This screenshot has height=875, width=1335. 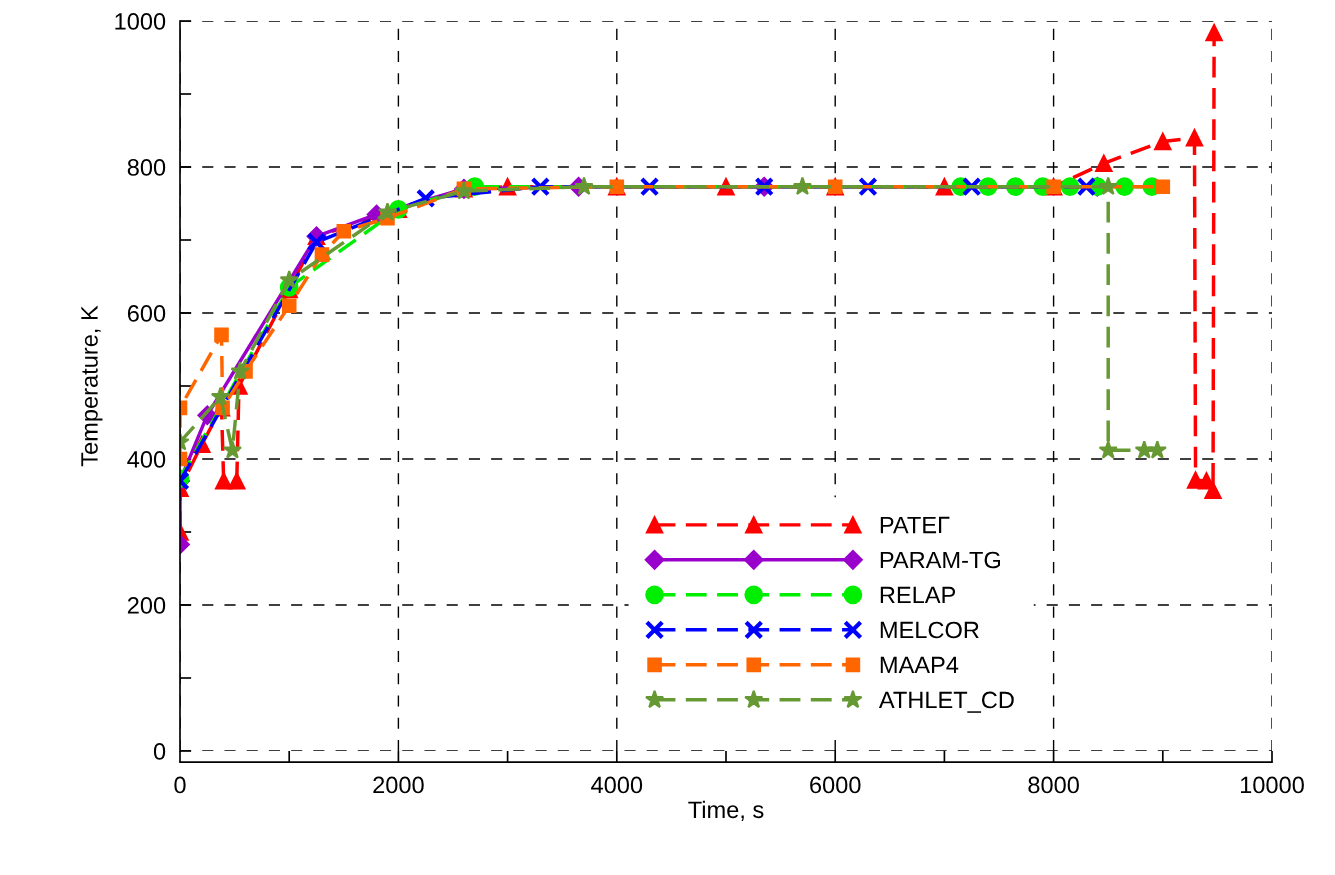 I want to click on y-tick-label: 200, so click(x=146, y=605).